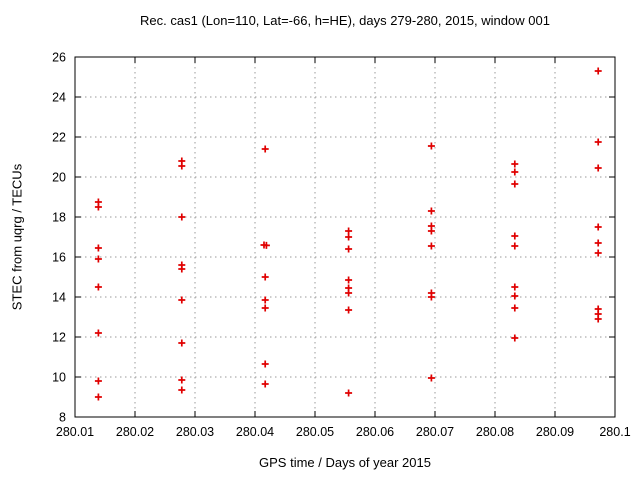  What do you see at coordinates (59, 297) in the screenshot?
I see `y-tick-label: 14` at bounding box center [59, 297].